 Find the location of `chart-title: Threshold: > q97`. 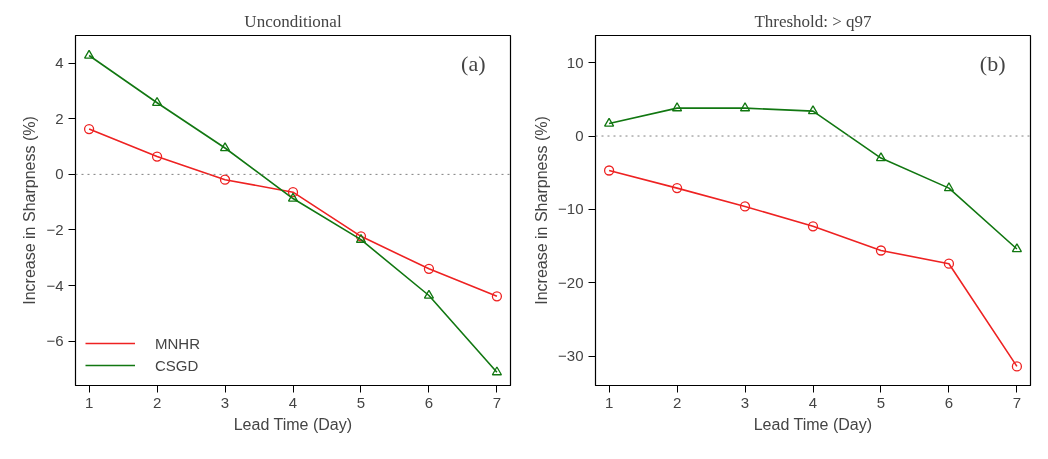

chart-title: Threshold: > q97 is located at coordinates (813, 21).